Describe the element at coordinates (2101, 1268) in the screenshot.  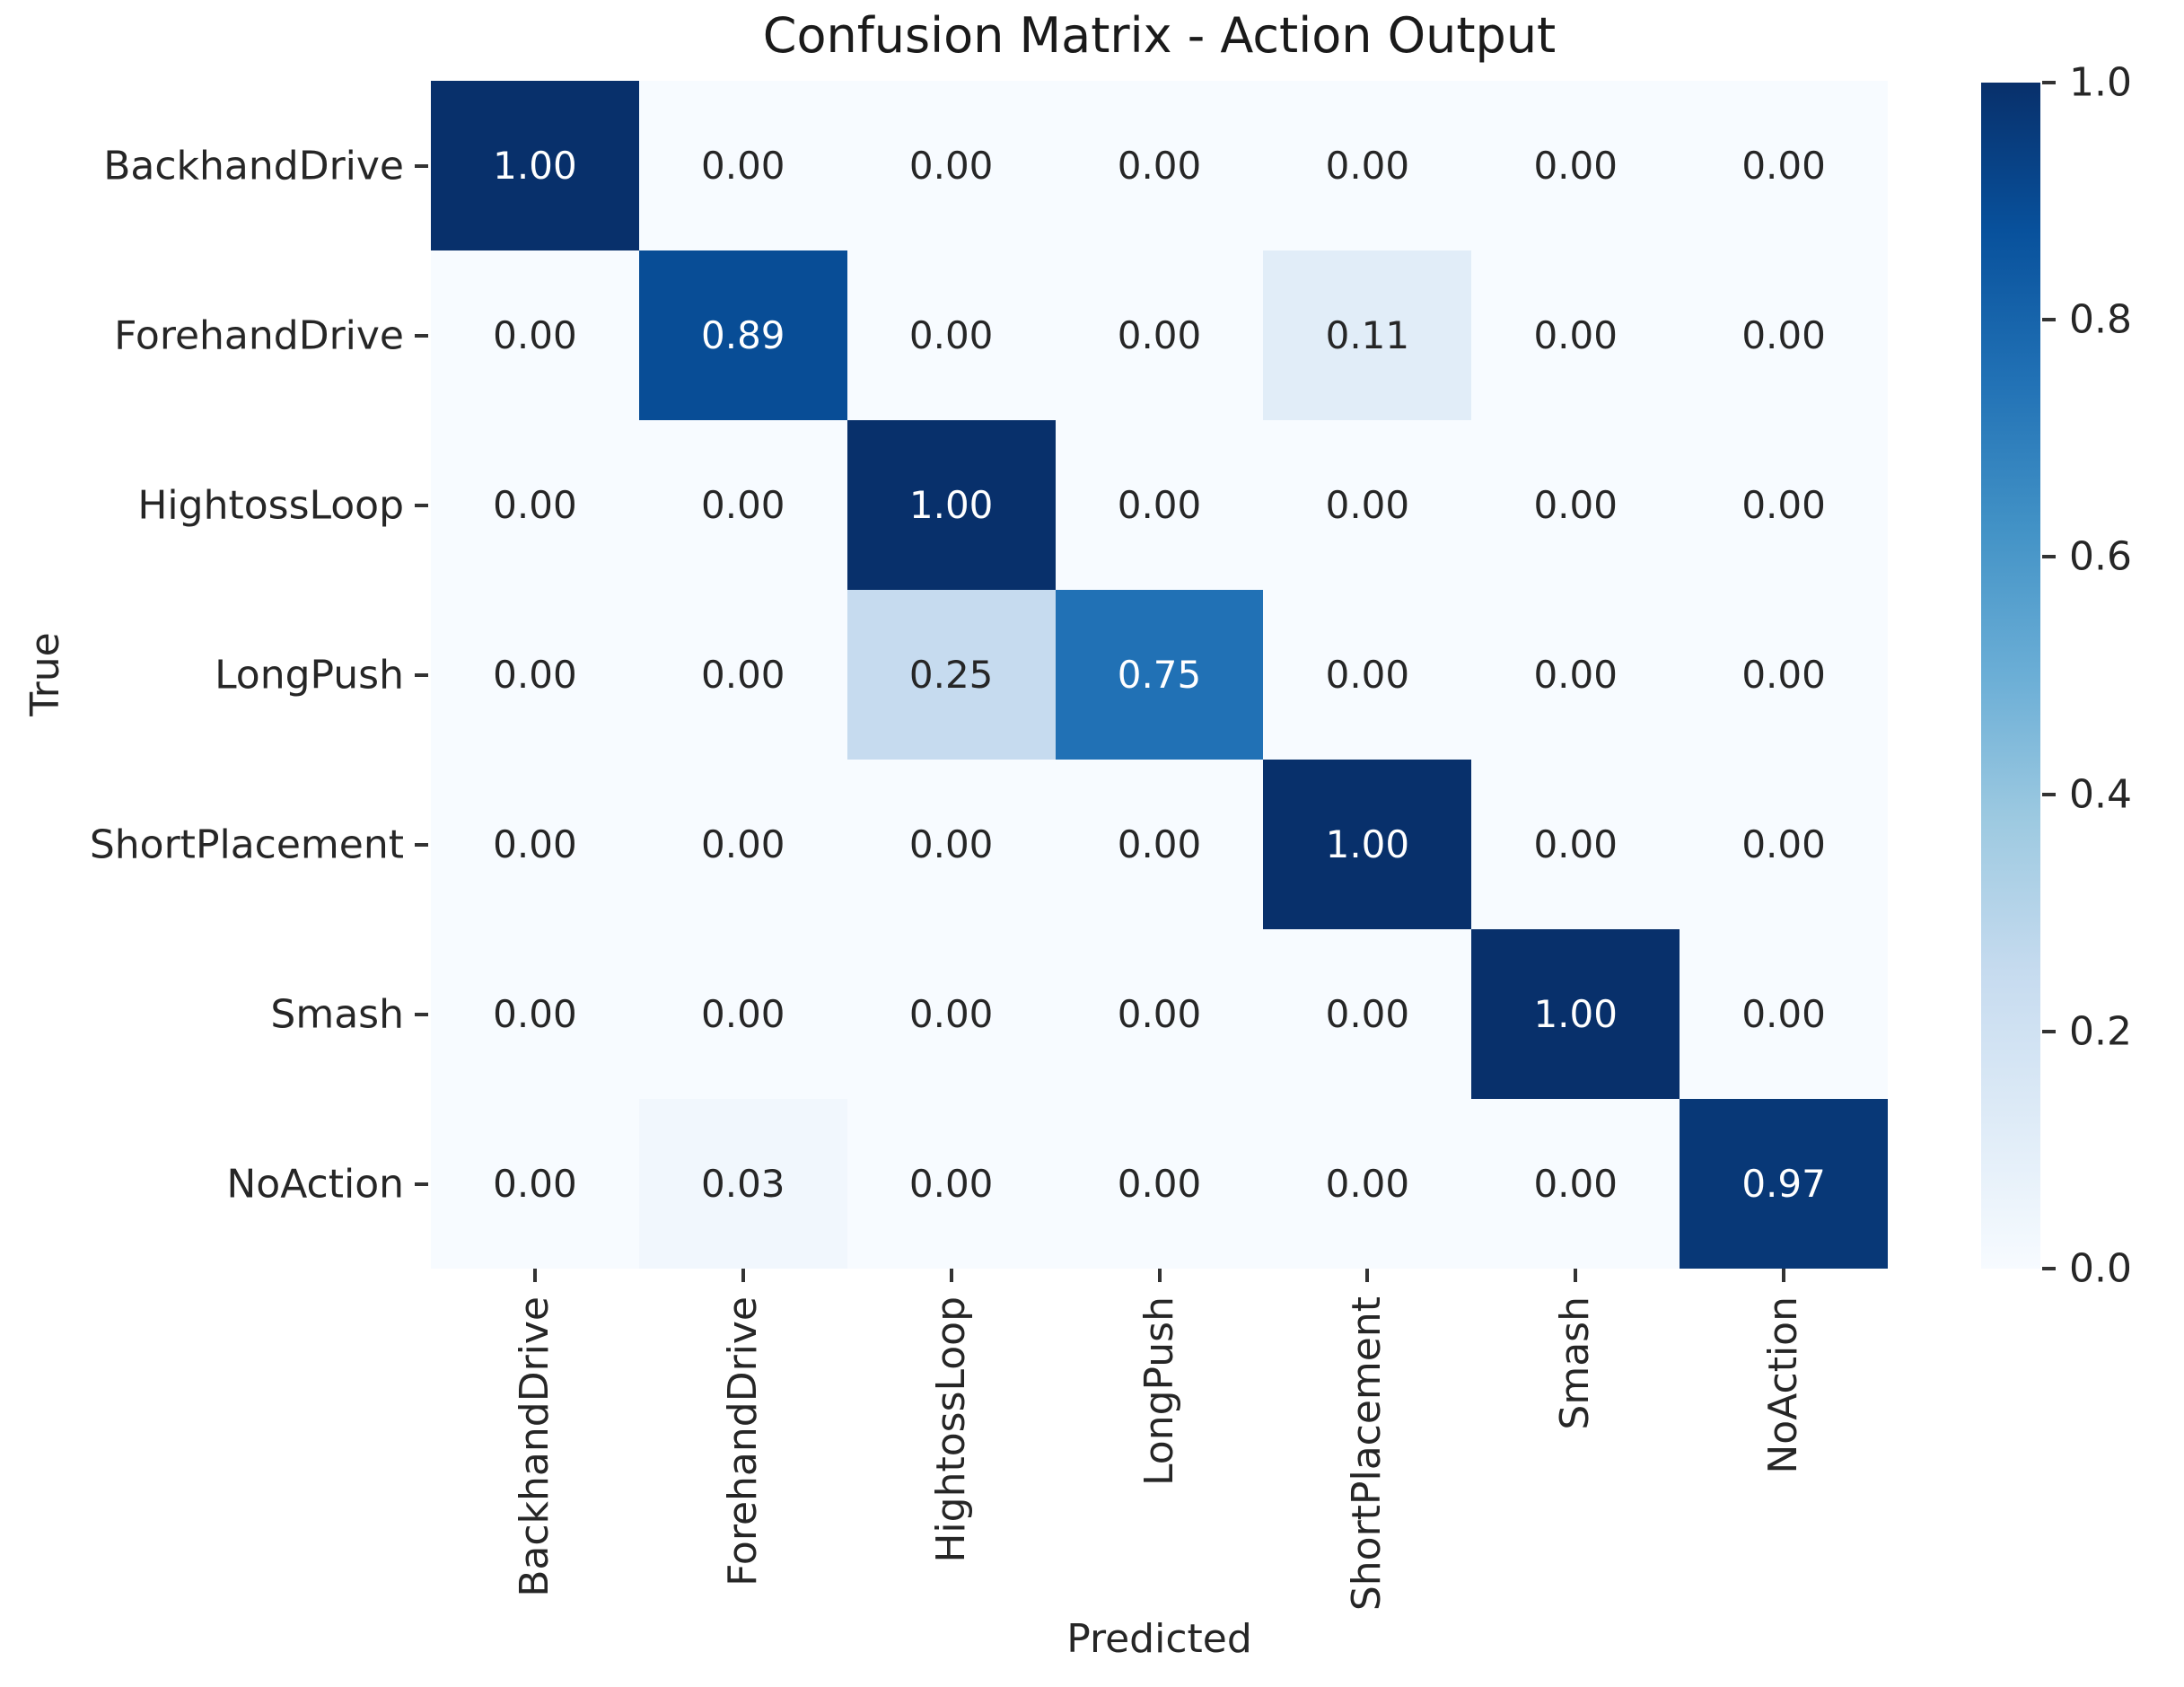
I see `colorbar-tick-label-0.0: 0.0` at that location.